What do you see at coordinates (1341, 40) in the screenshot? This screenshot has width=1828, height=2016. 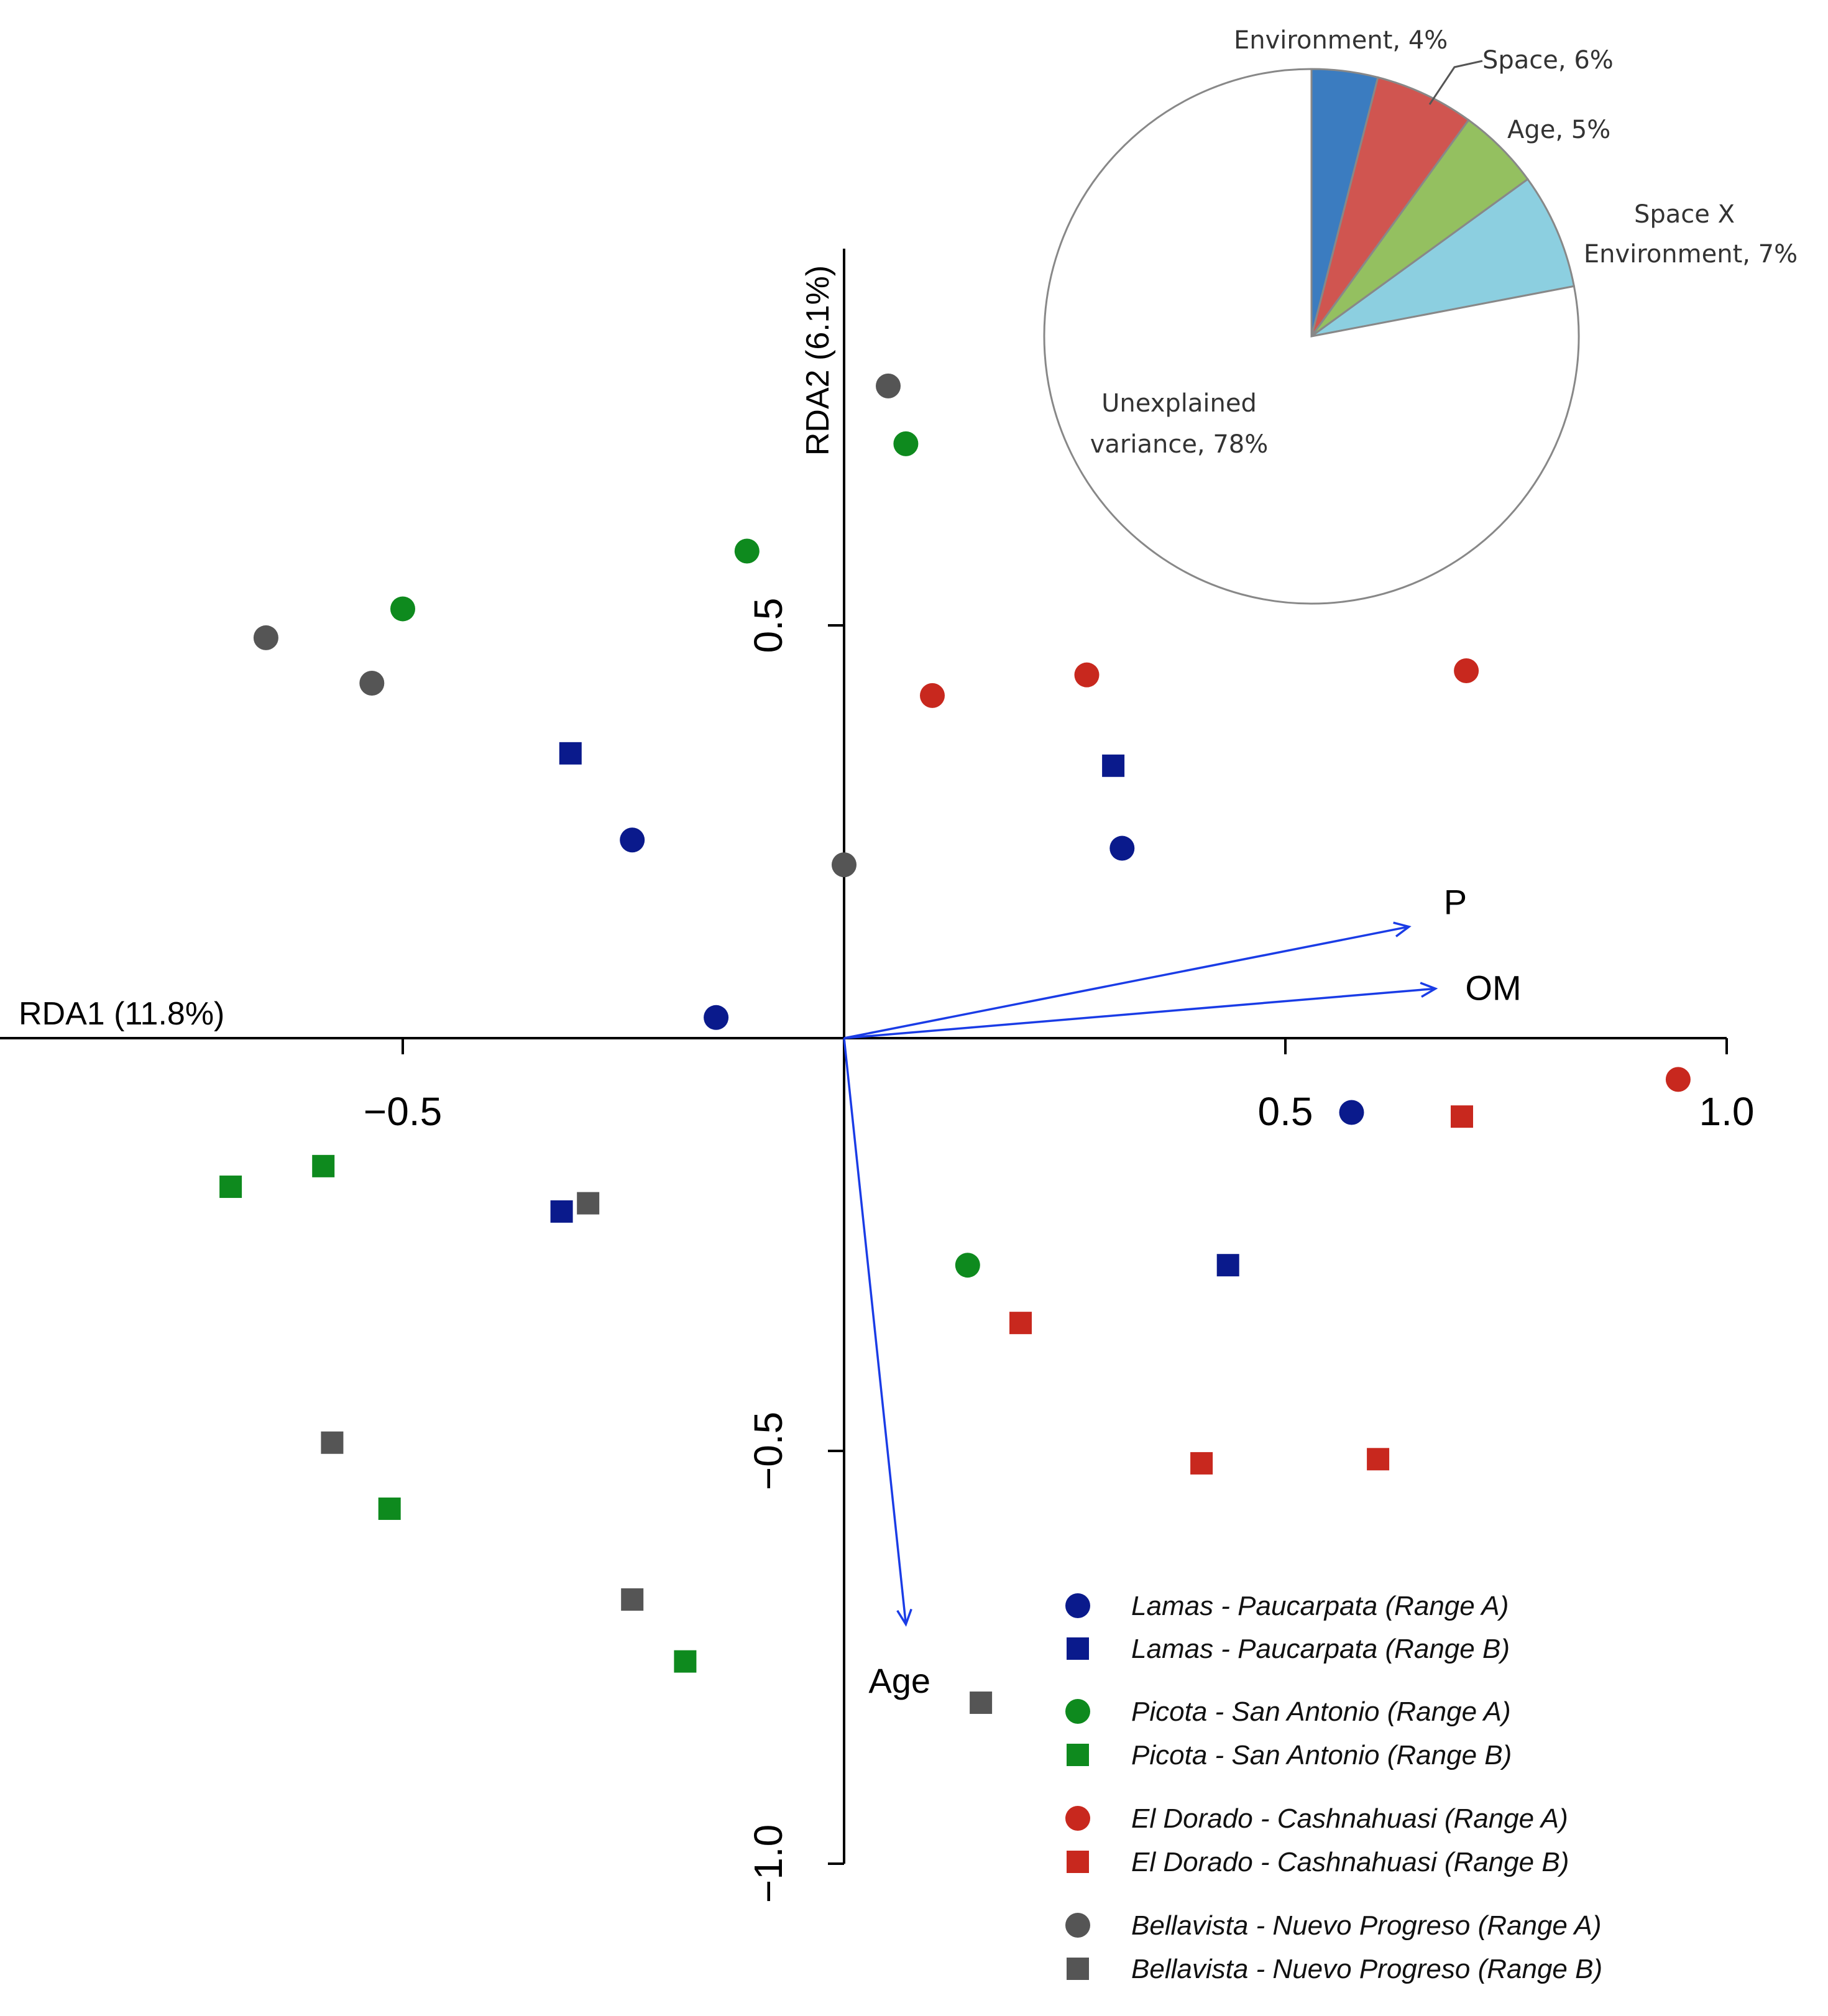 I see `pie-label-1: Environment, 4%` at bounding box center [1341, 40].